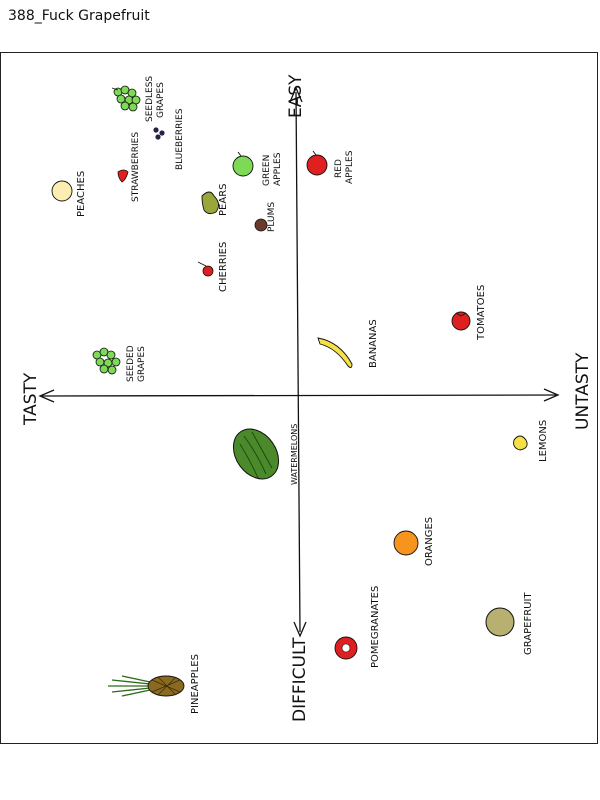  I want to click on pears-label: PEARS, so click(223, 200).